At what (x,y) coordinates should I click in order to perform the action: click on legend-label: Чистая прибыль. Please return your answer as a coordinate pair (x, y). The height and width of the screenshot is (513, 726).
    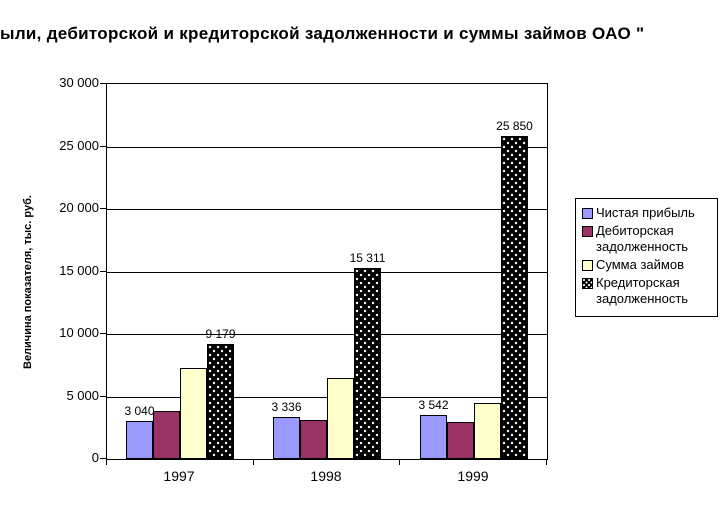
    Looking at the image, I should click on (645, 212).